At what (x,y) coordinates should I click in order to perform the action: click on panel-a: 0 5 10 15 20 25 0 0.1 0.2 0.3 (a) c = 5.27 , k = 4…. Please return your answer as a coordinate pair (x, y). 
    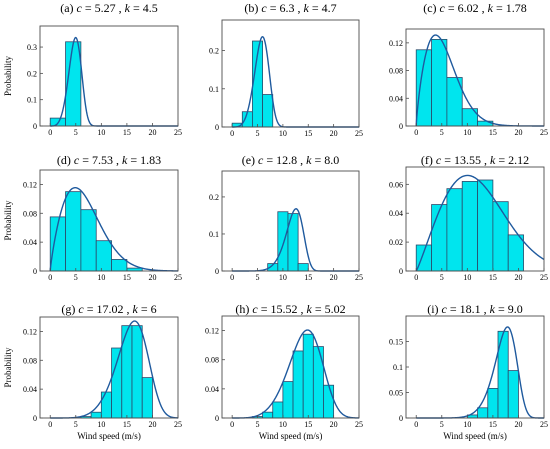
    Looking at the image, I should click on (92, 69).